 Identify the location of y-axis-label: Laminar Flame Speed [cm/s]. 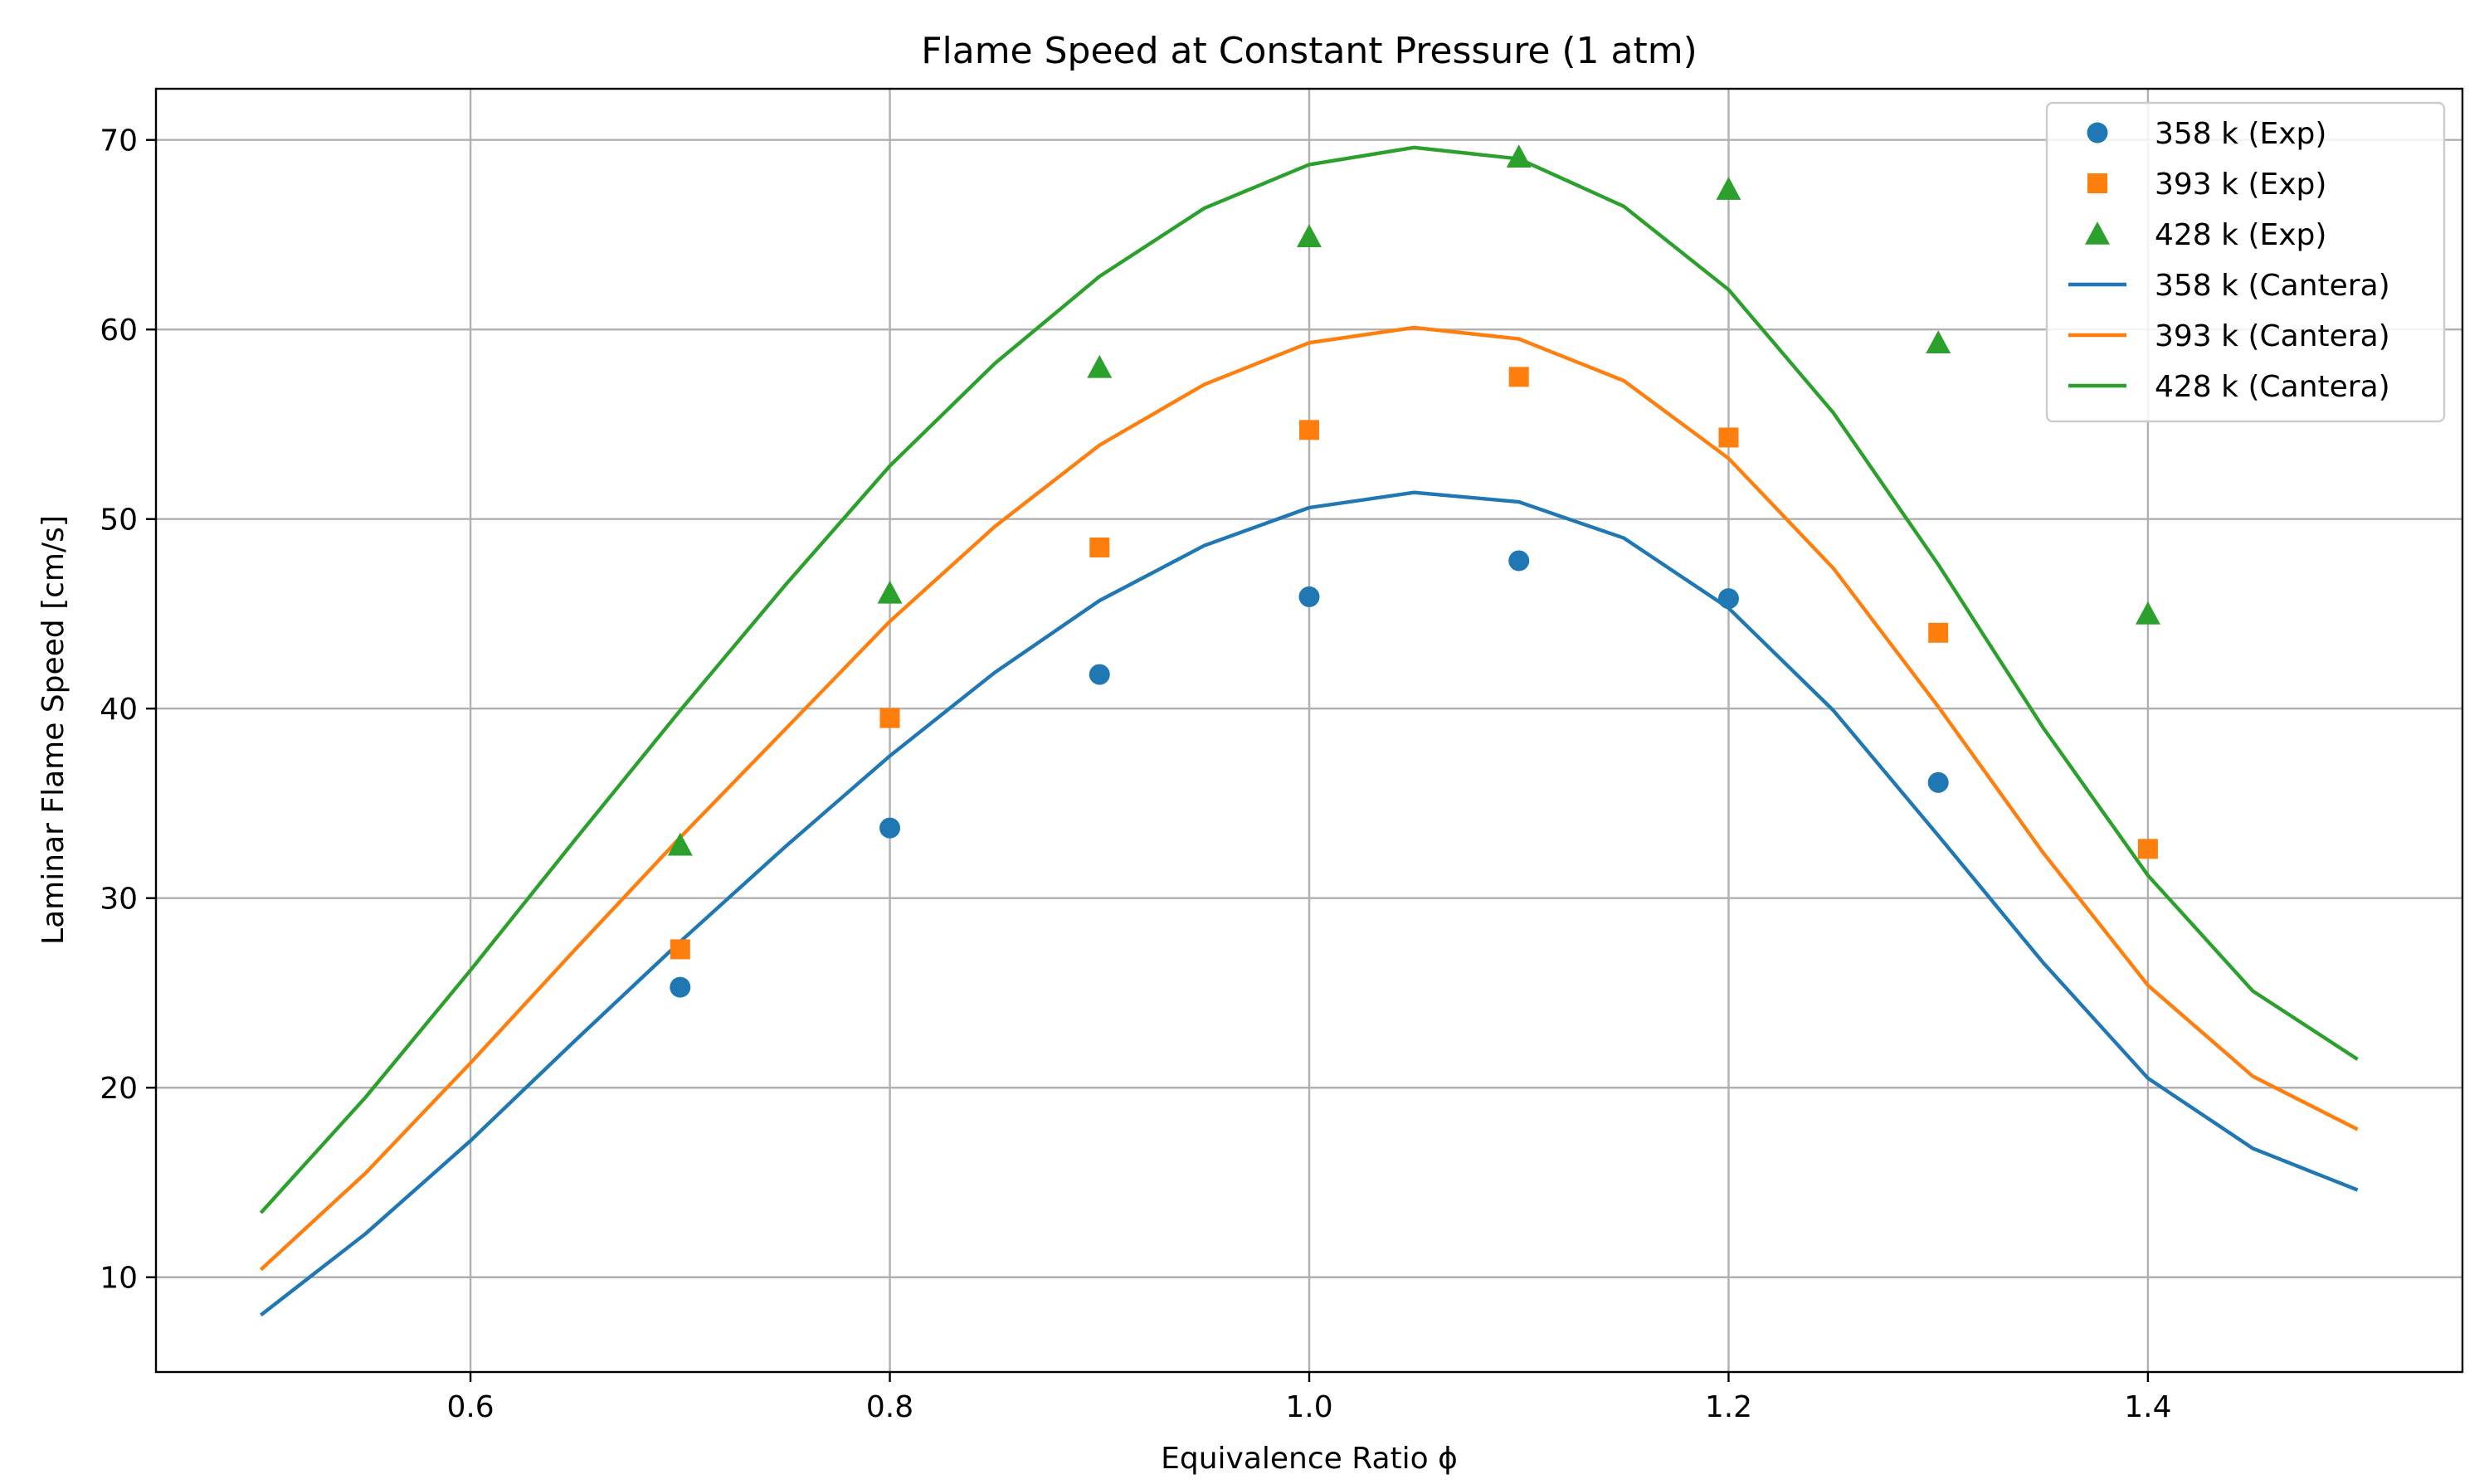
(54, 730).